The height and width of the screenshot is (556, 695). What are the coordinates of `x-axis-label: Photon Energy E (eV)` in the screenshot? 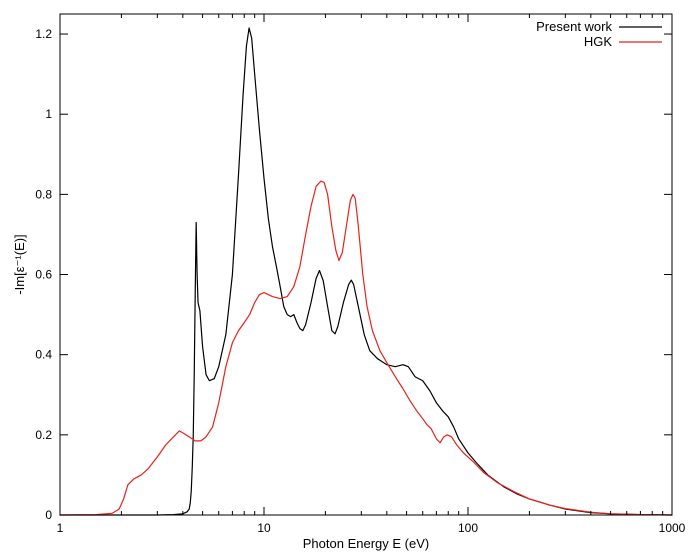 It's located at (366, 543).